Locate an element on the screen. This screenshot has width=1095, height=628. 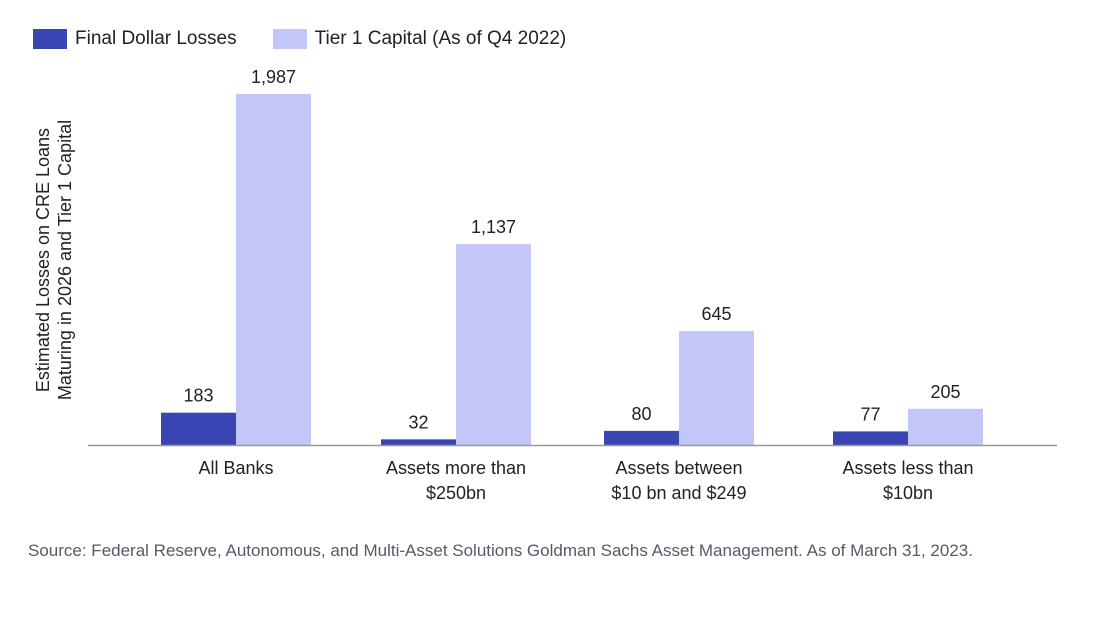
legend-label-final-dollar-losses: Final Dollar Losses is located at coordinates (156, 38).